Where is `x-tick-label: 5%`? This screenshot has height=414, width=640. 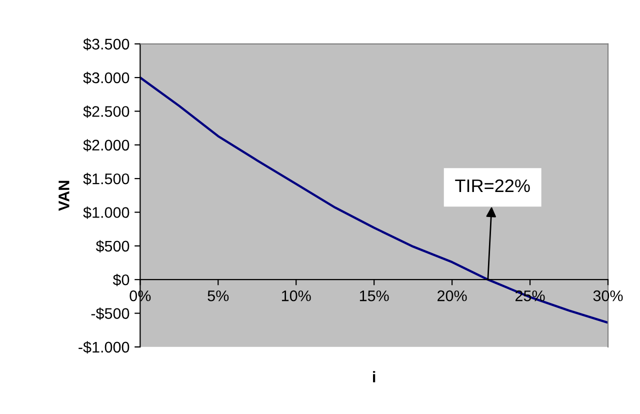
x-tick-label: 5% is located at coordinates (218, 296).